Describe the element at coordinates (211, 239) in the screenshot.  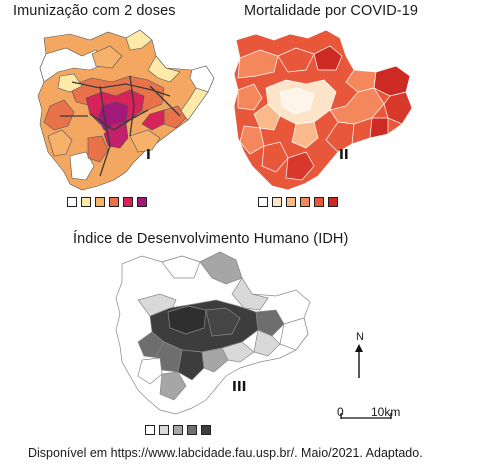
I see `map-title-hdi: Índice de Desenvolvimento Humano (IDH)` at that location.